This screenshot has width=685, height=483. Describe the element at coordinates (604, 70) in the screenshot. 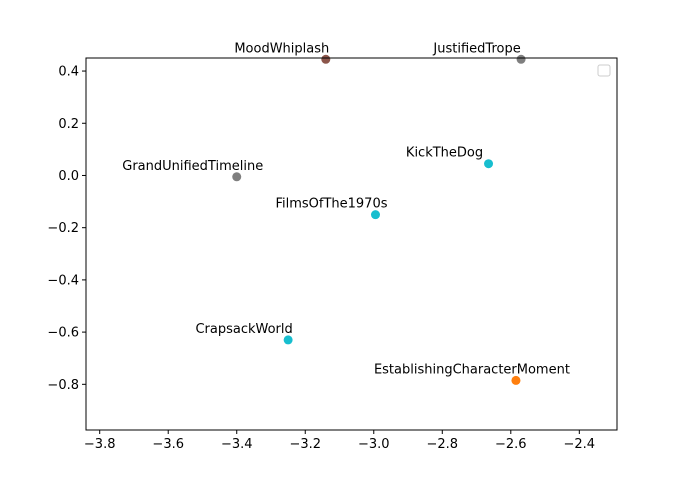

I see `legend-box` at that location.